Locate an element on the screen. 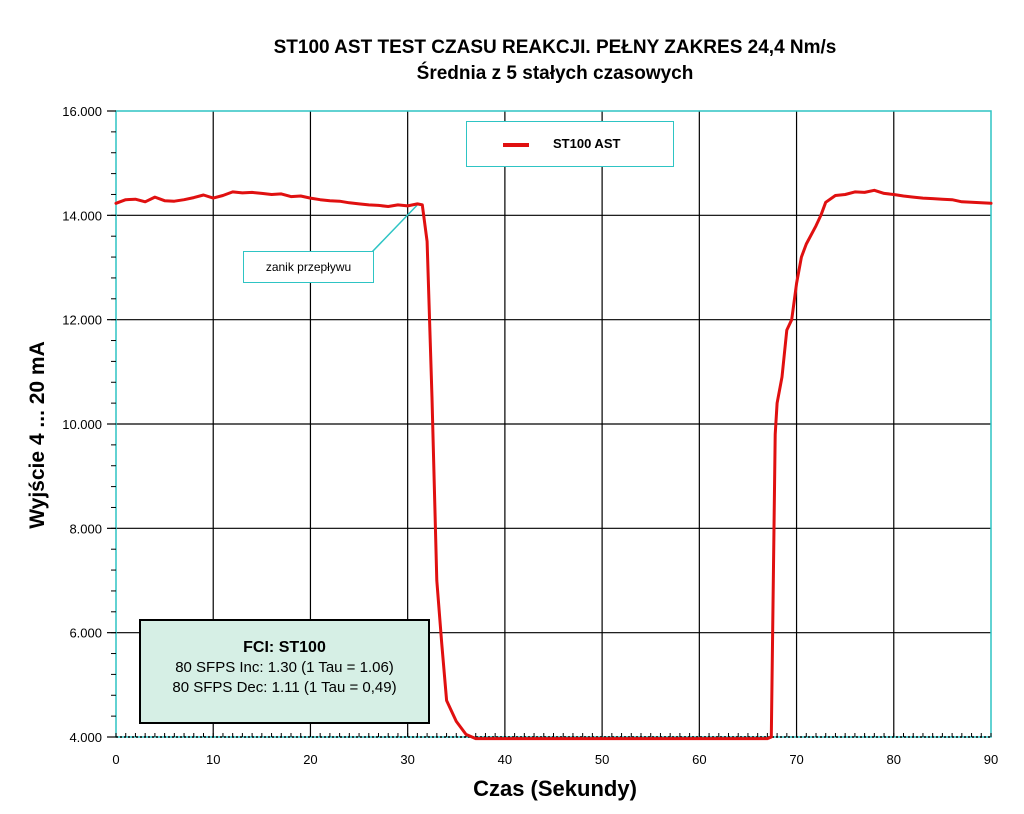 This screenshot has height=814, width=1024. annotation-flow-loss: zanik przepływu is located at coordinates (308, 267).